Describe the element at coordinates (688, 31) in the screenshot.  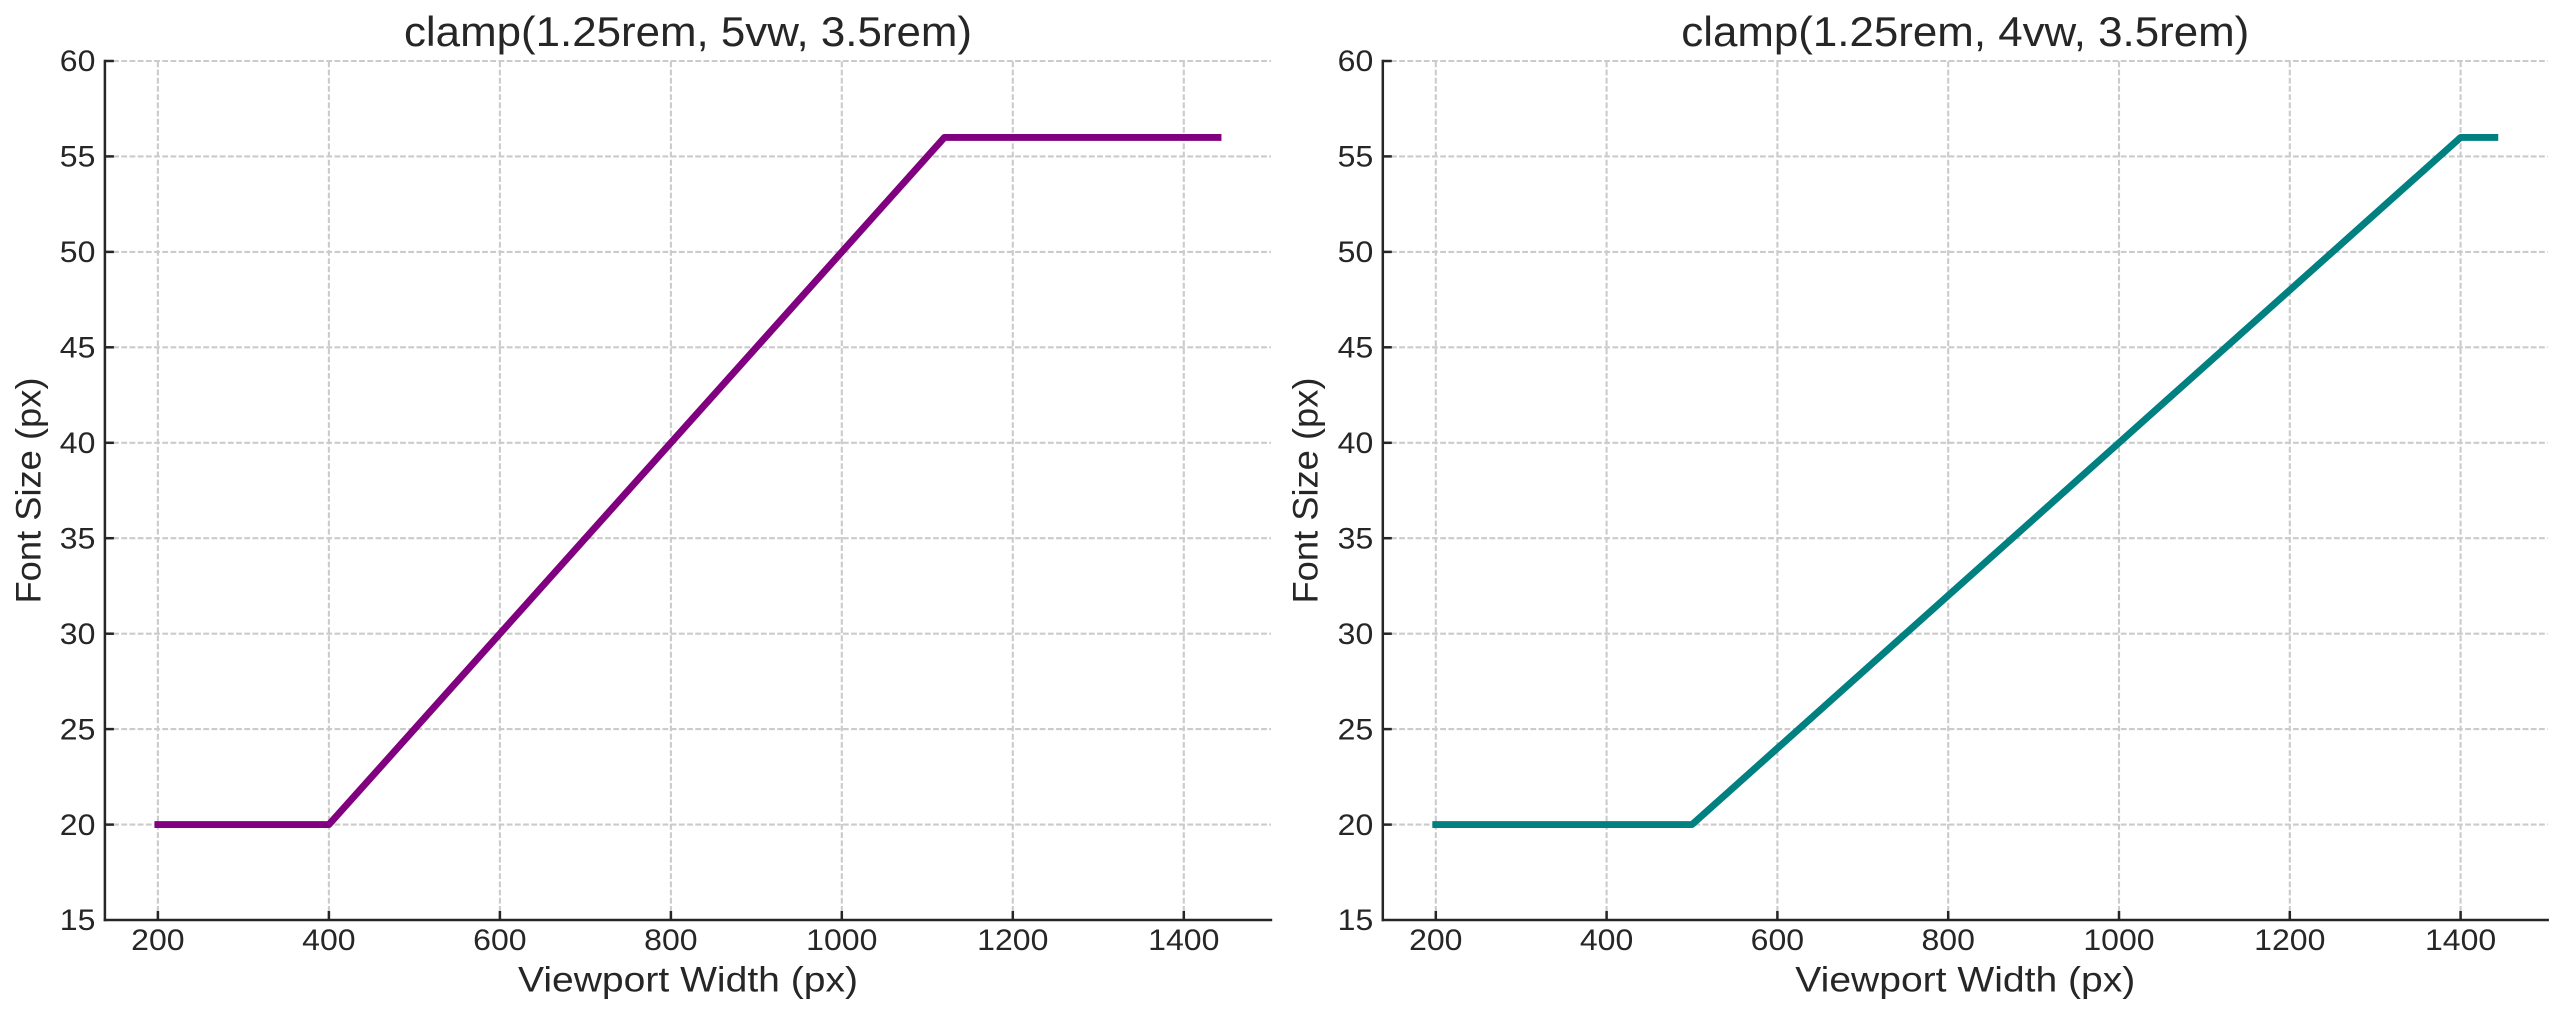
I see `svg-text: clamp(1.25rem, 5vw, 3.5rem)` at that location.